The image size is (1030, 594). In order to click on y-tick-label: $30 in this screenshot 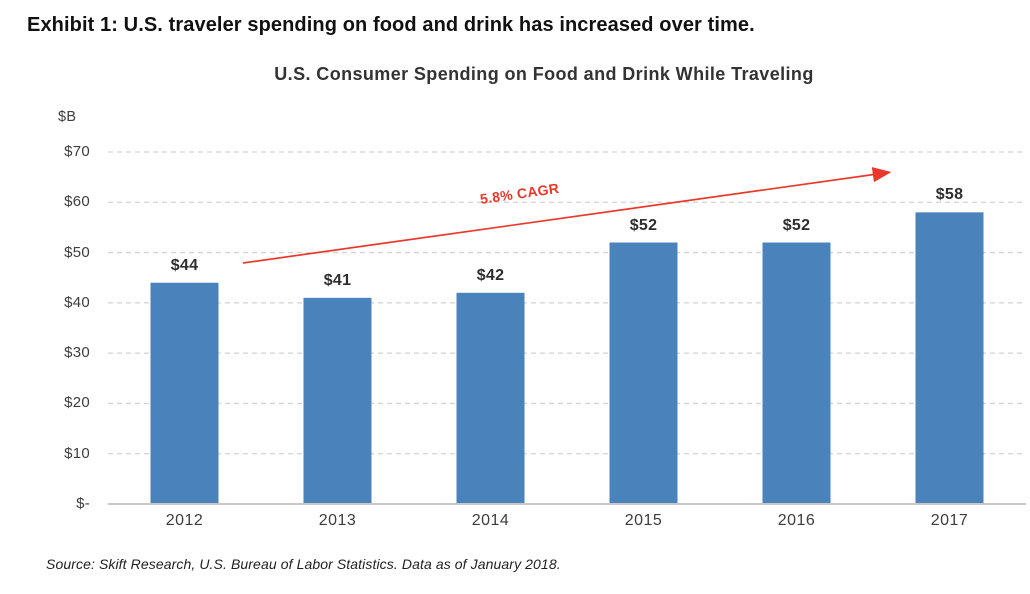, I will do `click(77, 353)`.